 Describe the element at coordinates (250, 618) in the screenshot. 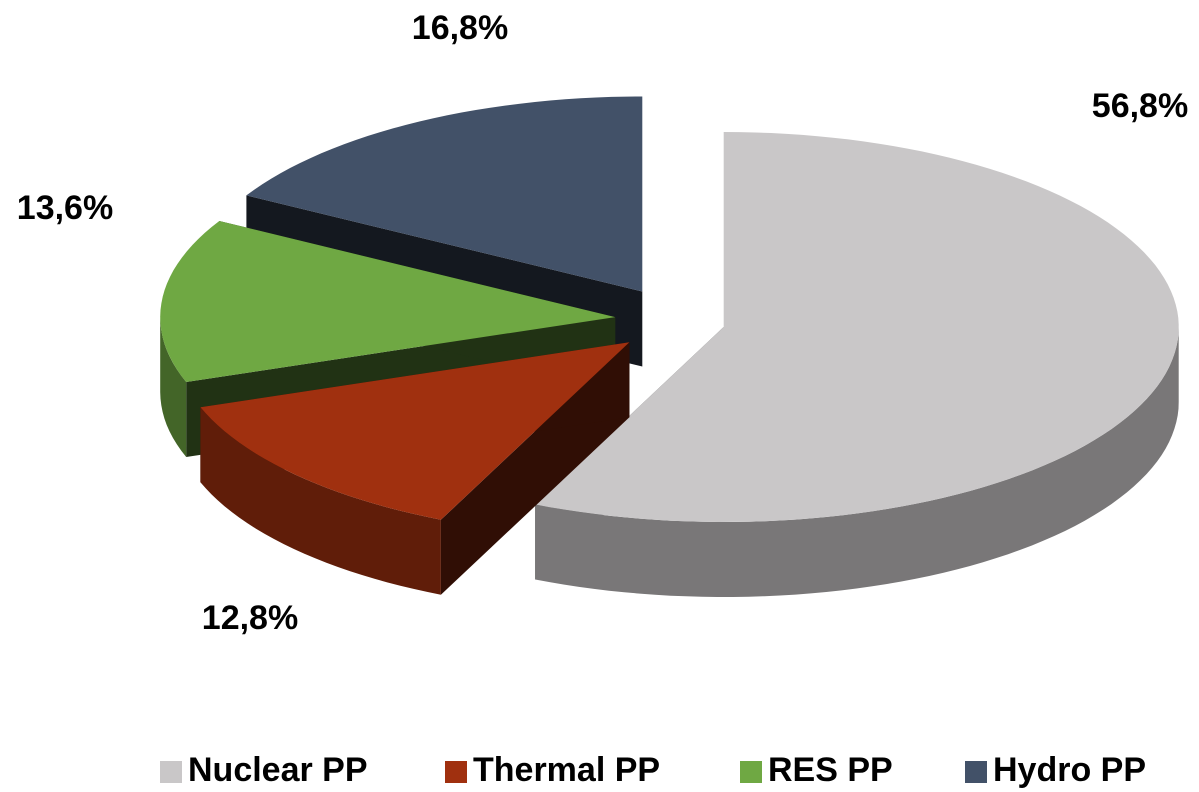

I see `data-label: 12,8%` at that location.